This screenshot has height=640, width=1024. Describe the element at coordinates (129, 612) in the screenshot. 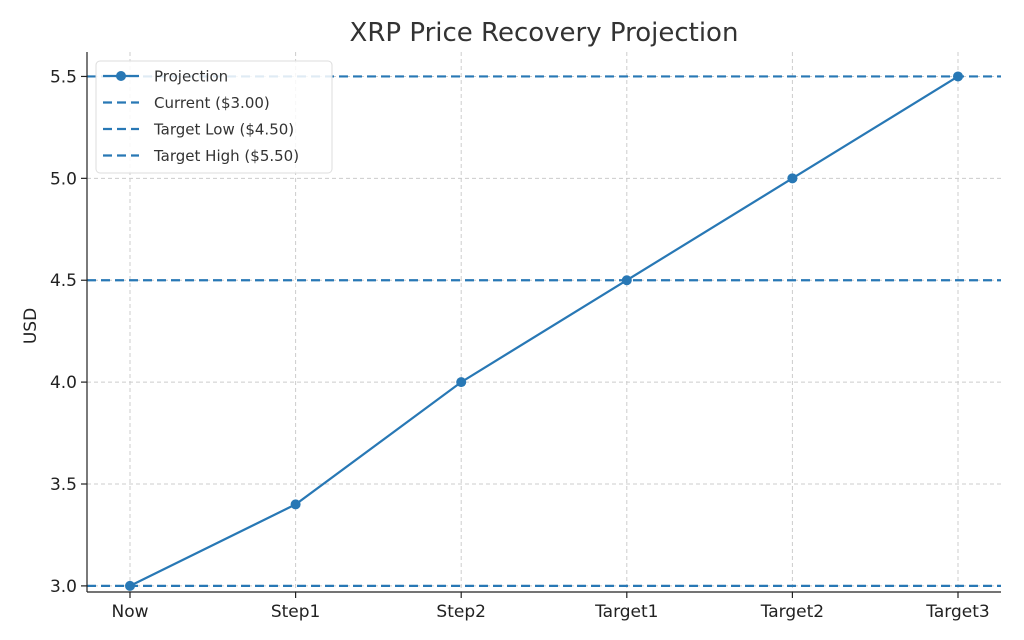

I see `x-tick-label: Now` at that location.